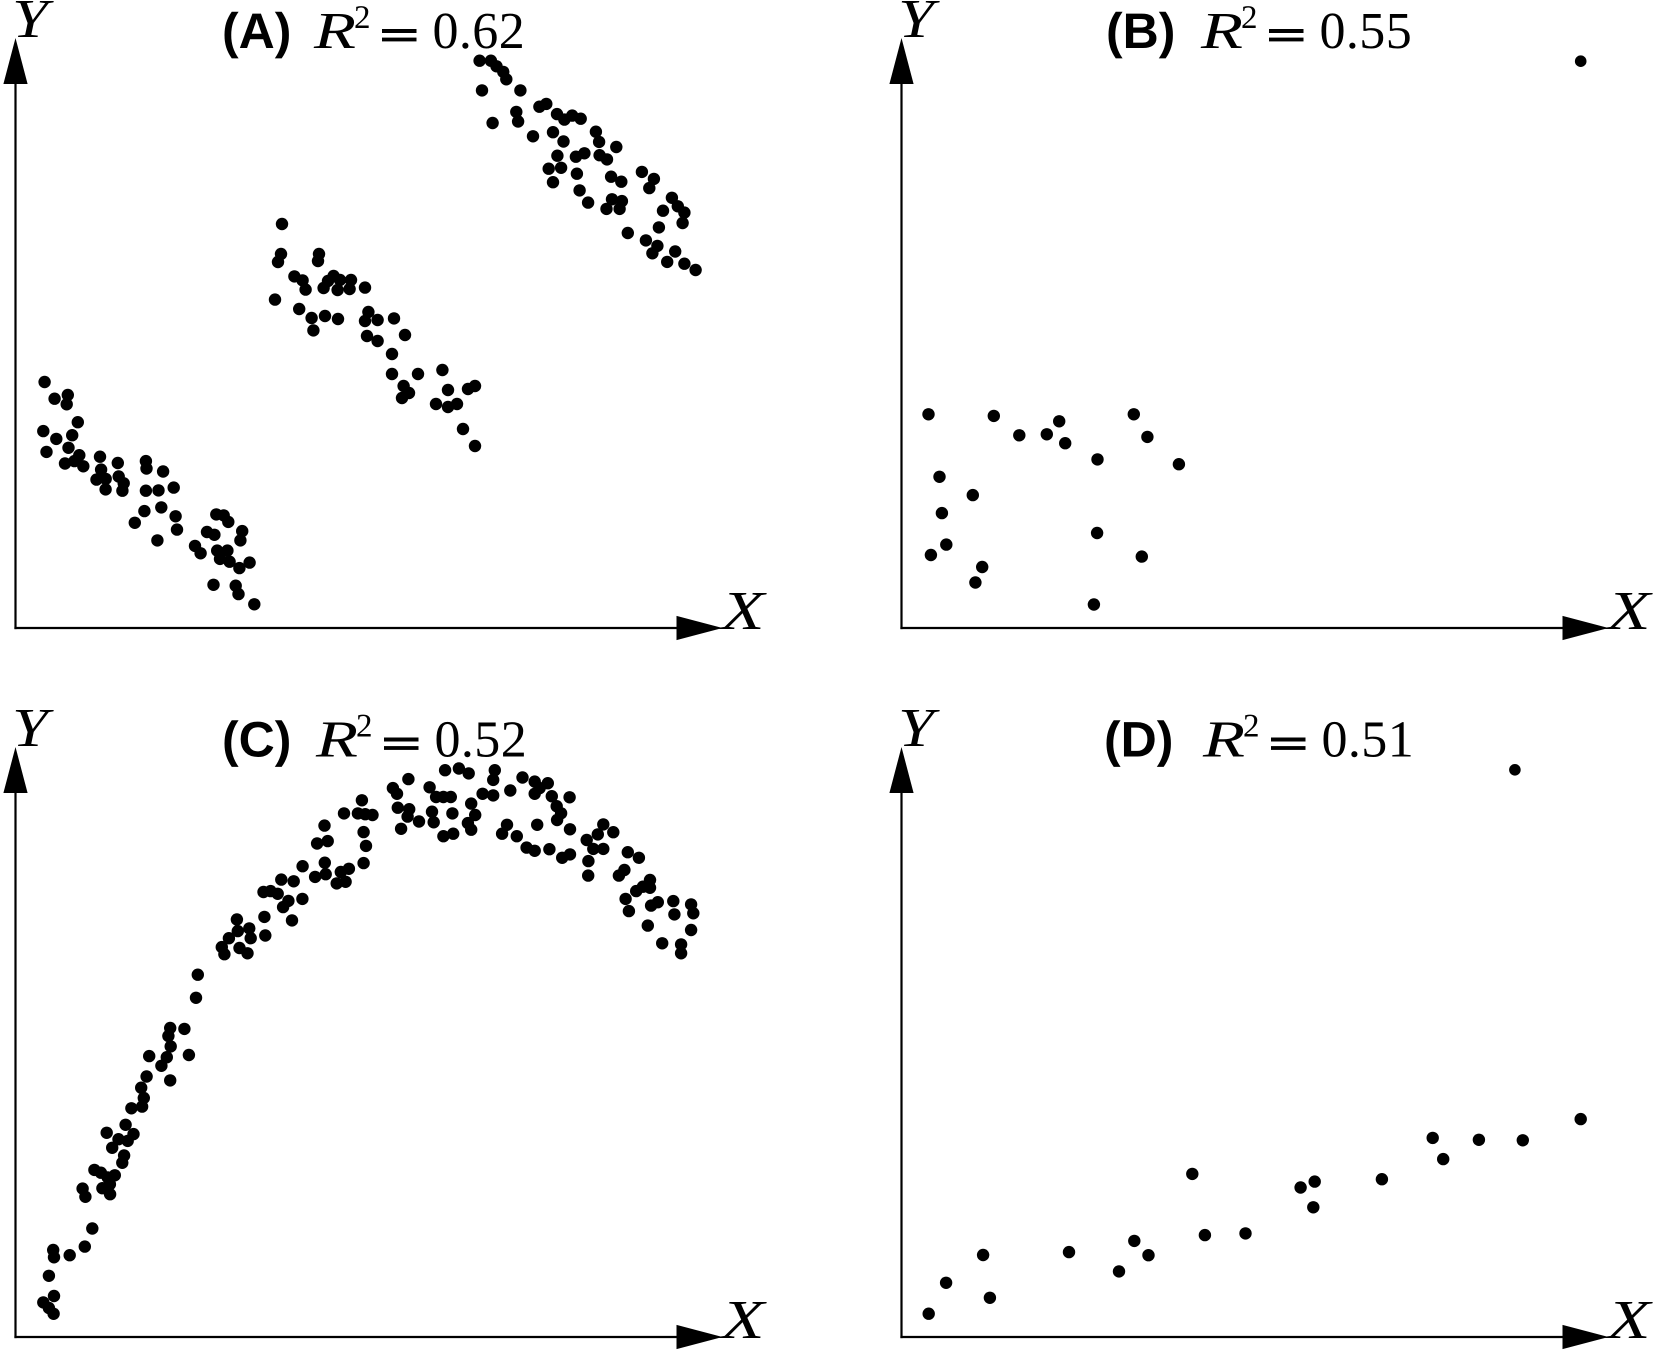 This screenshot has height=1350, width=1654. I want to click on svg-text: (C), so click(256, 740).